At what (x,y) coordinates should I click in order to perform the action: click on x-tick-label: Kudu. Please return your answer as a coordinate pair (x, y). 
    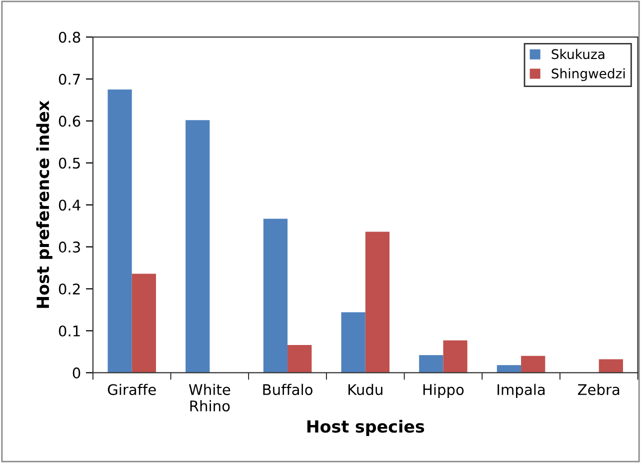
    Looking at the image, I should click on (365, 390).